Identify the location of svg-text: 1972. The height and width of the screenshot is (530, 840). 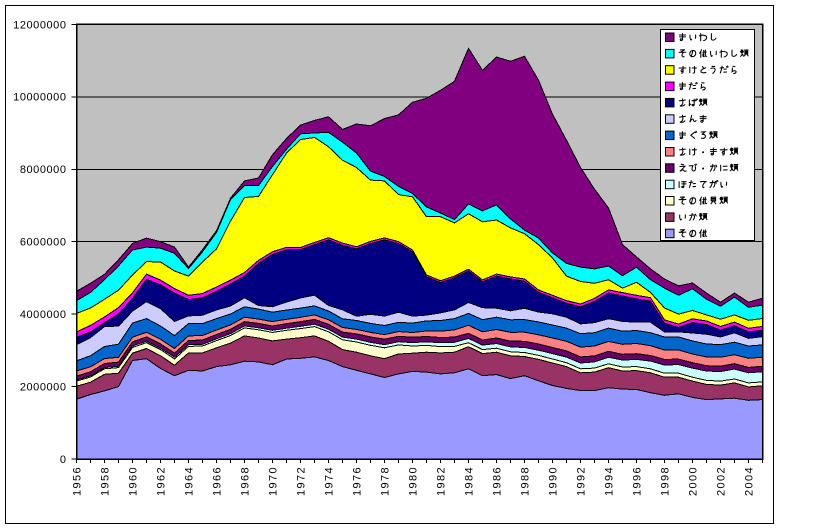
(301, 481).